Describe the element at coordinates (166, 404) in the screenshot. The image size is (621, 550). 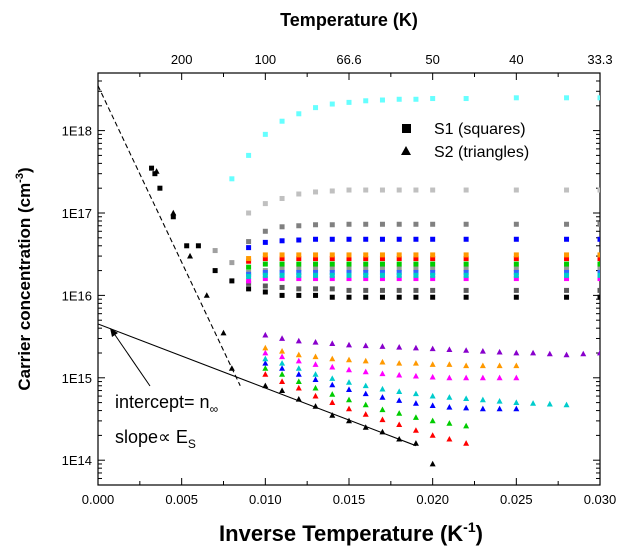
I see `intercept-annotation: intercept= n∞` at that location.